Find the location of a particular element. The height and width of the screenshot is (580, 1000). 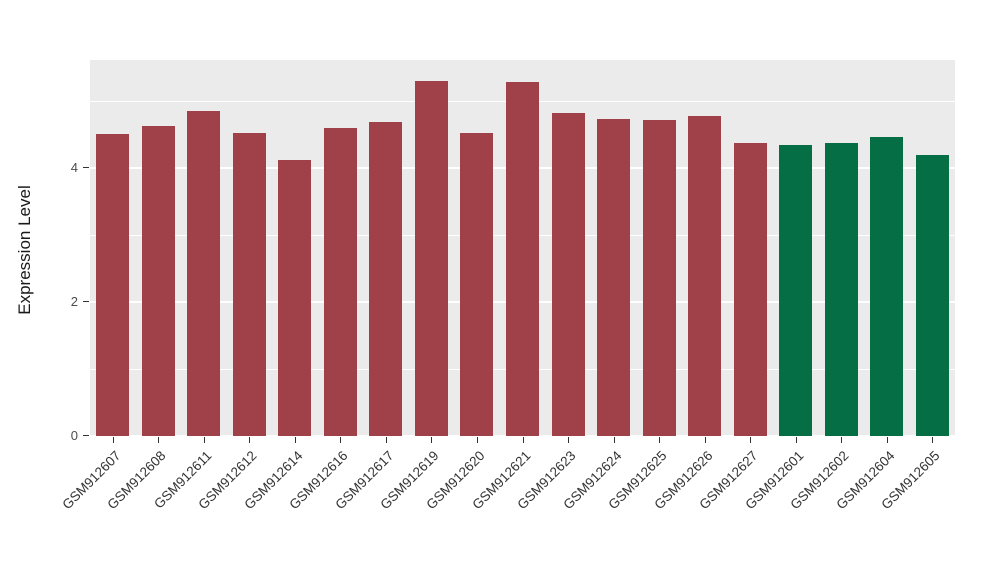

y-axis-tick-label: 4 is located at coordinates (74, 167).